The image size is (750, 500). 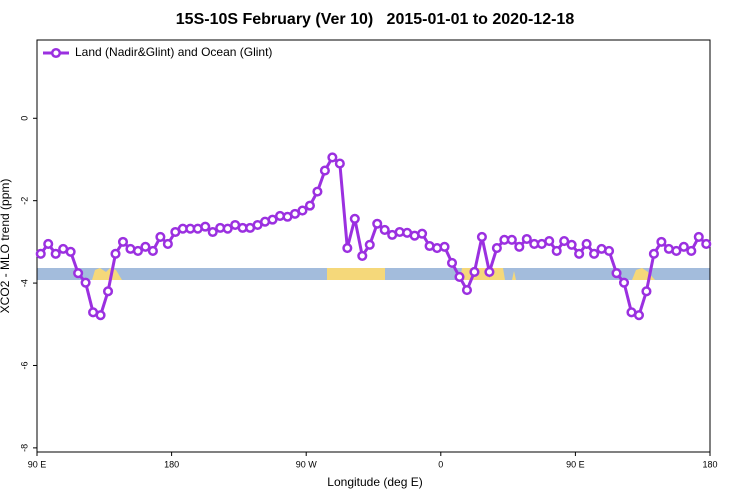 I want to click on x-tick-label: 0, so click(x=440, y=464).